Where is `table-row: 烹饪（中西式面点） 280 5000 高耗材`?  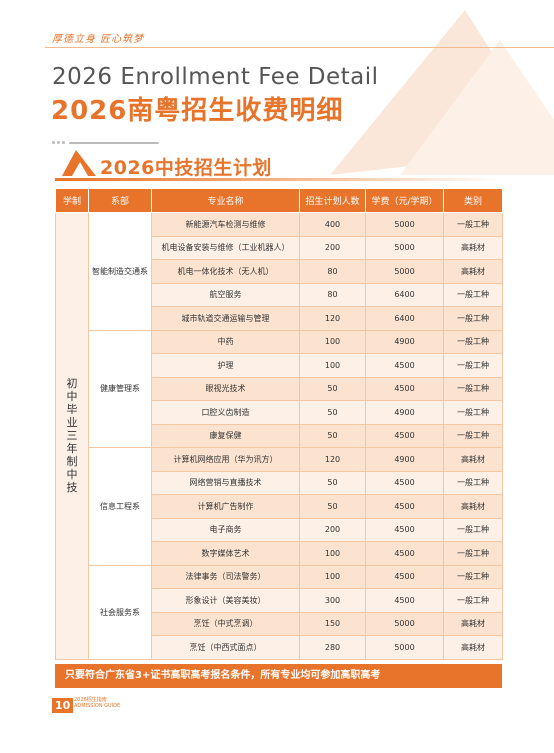
table-row: 烹饪（中西式面点） 280 5000 高耗材 is located at coordinates (279, 647).